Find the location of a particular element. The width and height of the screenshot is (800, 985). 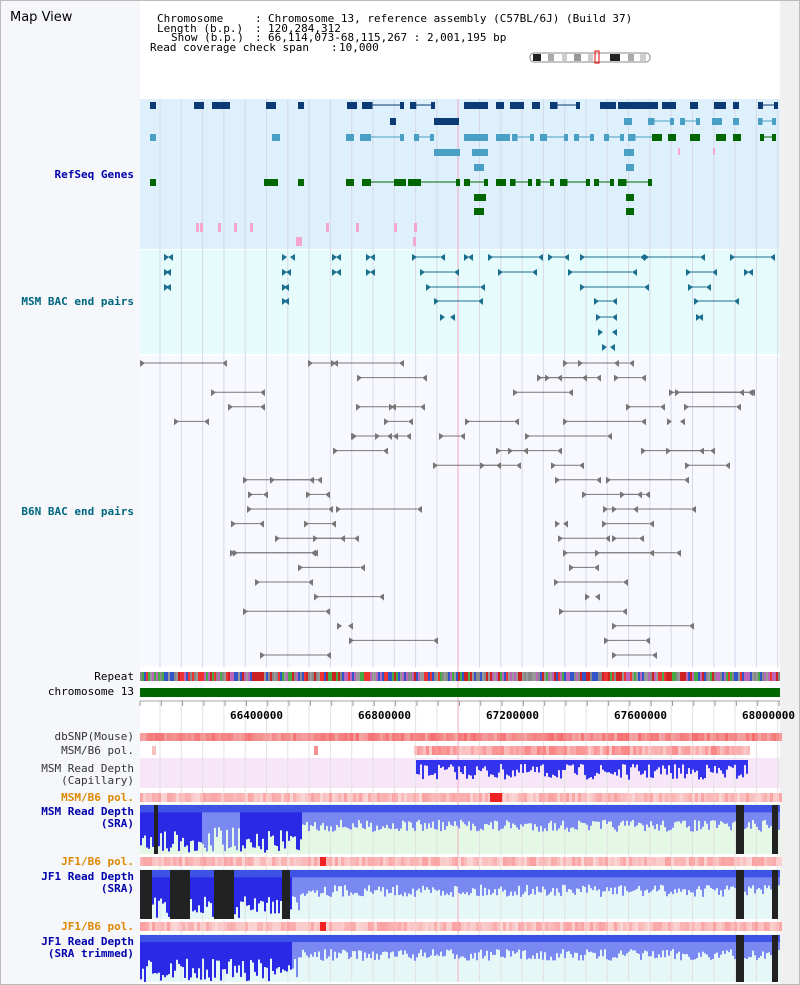

track-label-refseq-genes: RefSeq Genes is located at coordinates (94, 174).